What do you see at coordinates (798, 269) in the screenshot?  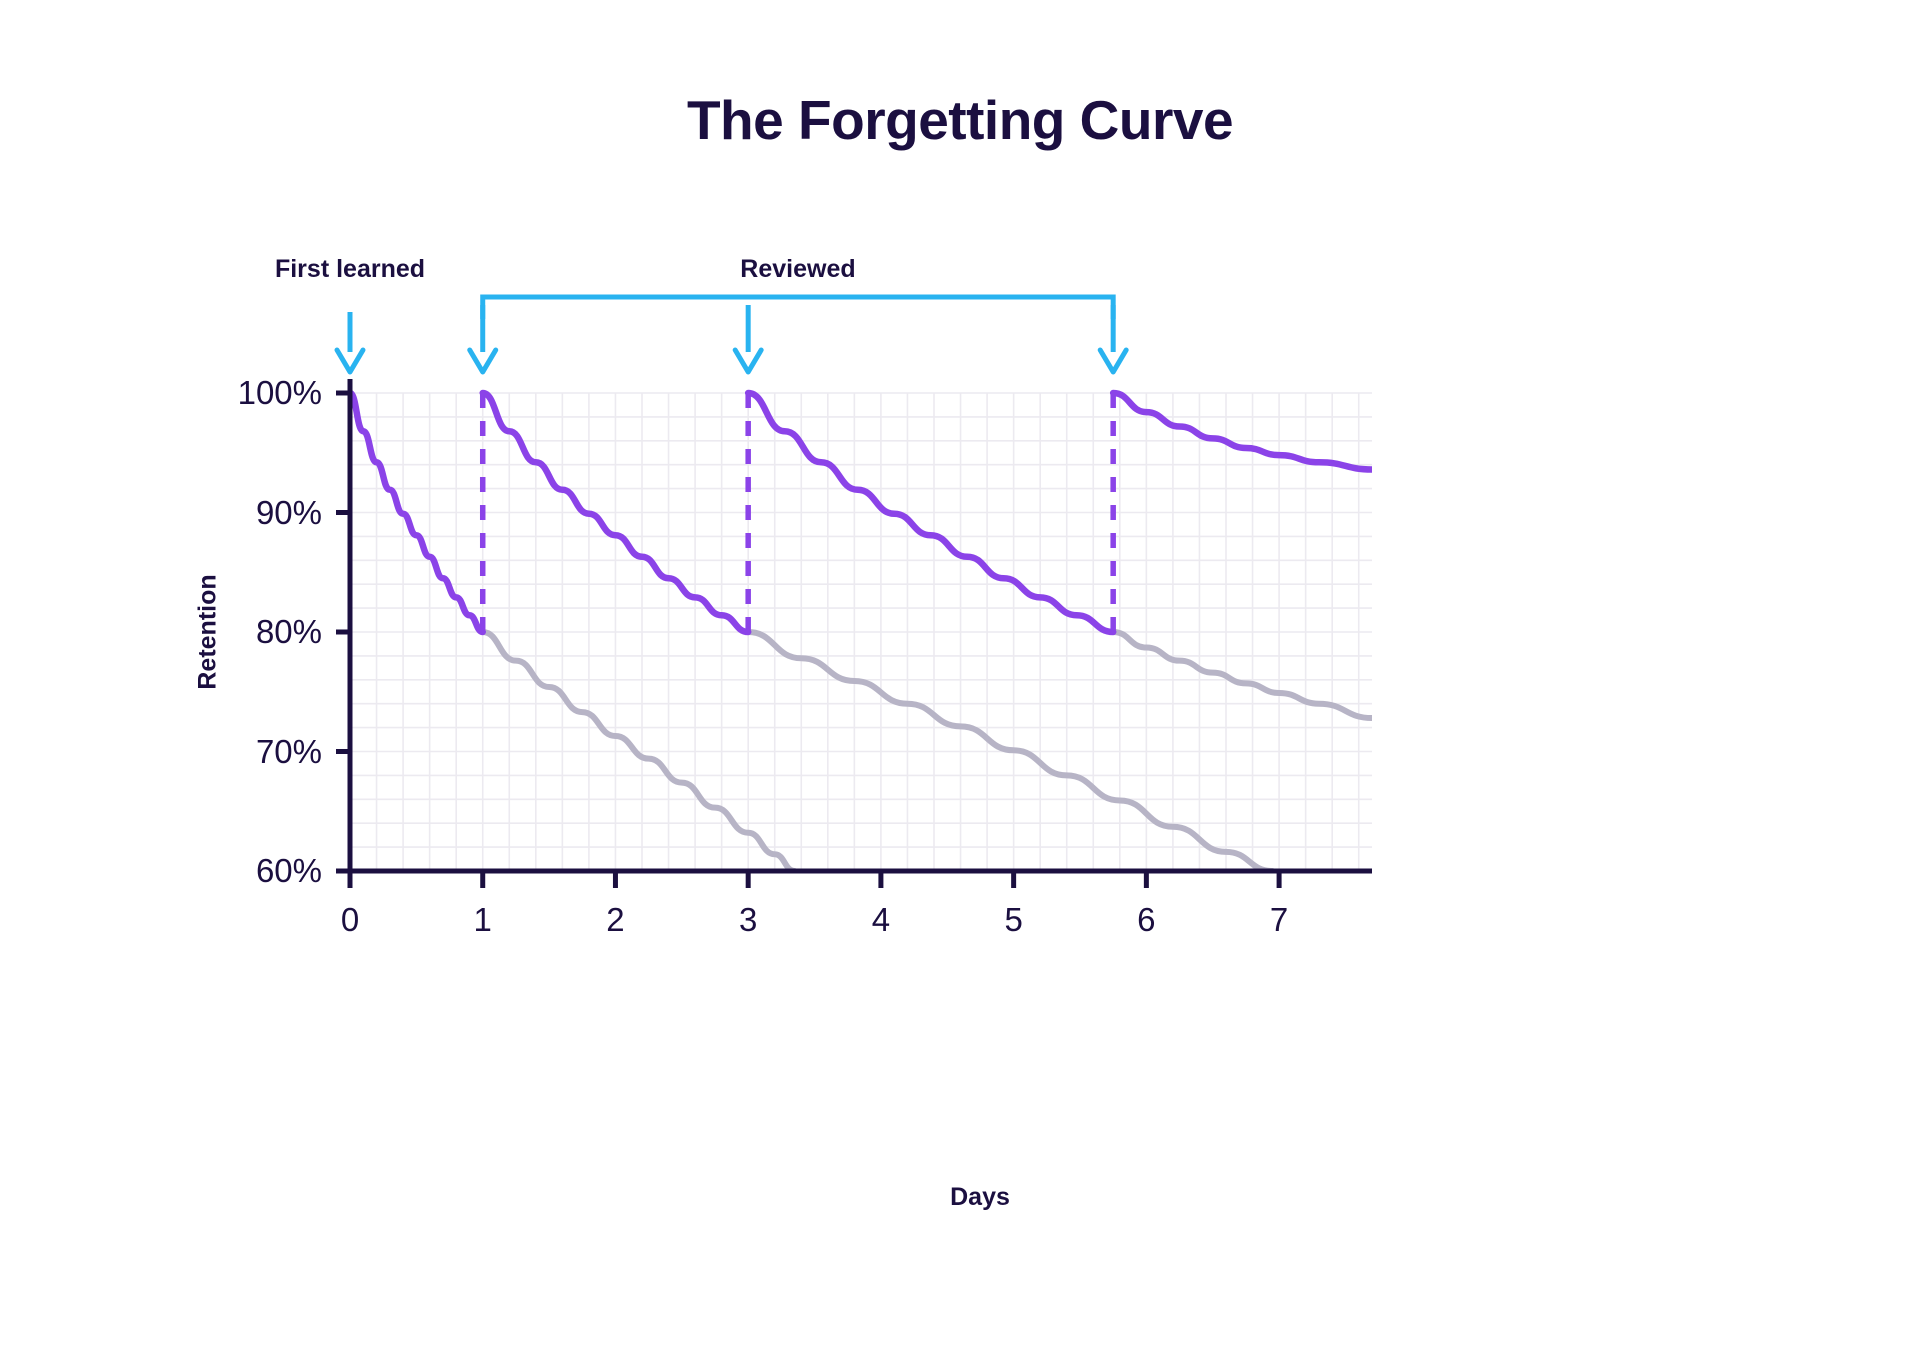 I see `annotation-label-reviewed: Reviewed` at bounding box center [798, 269].